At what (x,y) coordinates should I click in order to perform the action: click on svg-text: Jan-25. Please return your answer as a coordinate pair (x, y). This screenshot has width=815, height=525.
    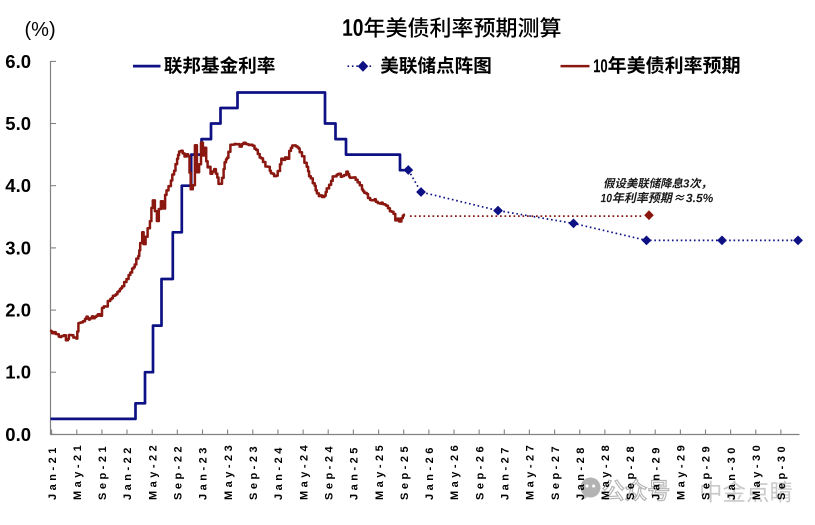
    Looking at the image, I should click on (355, 472).